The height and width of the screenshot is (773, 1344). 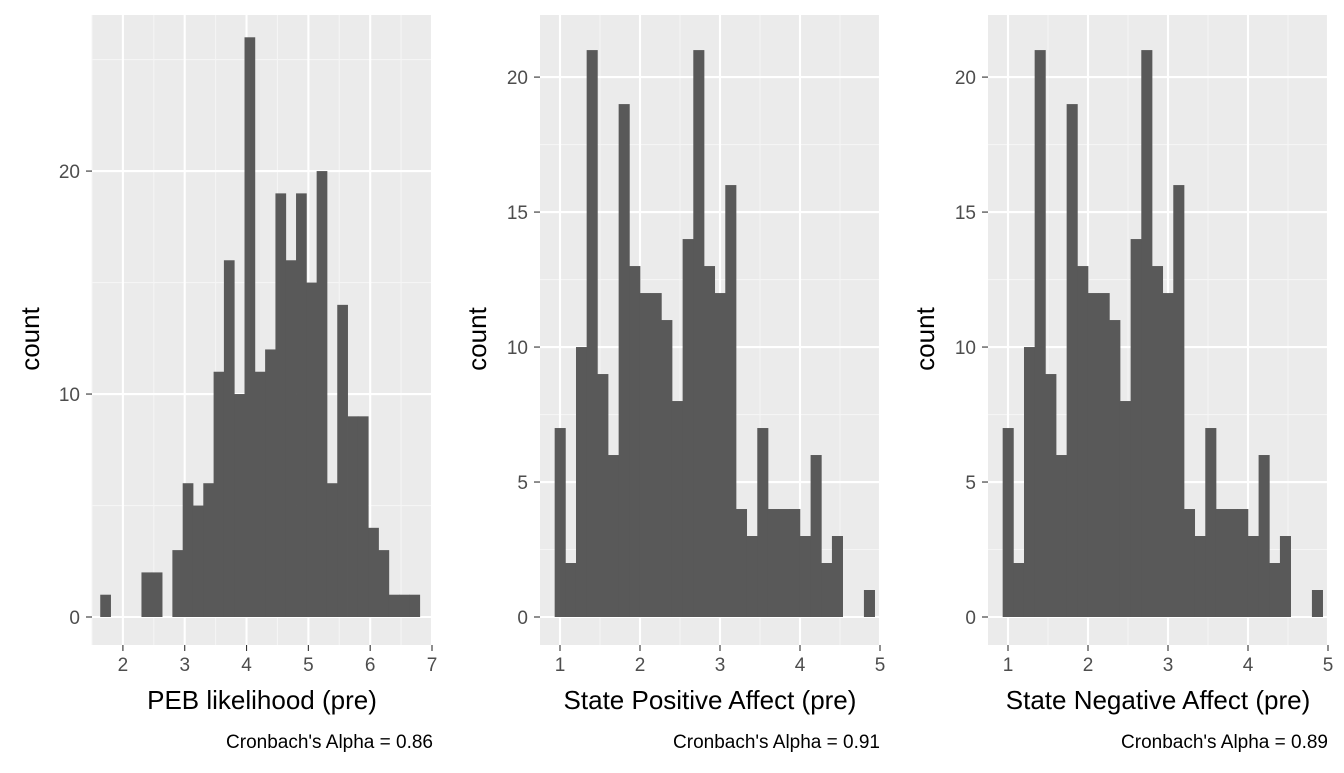 I want to click on cronbach-alpha-caption: Cronbach's Alpha = 0.91, so click(x=776, y=742).